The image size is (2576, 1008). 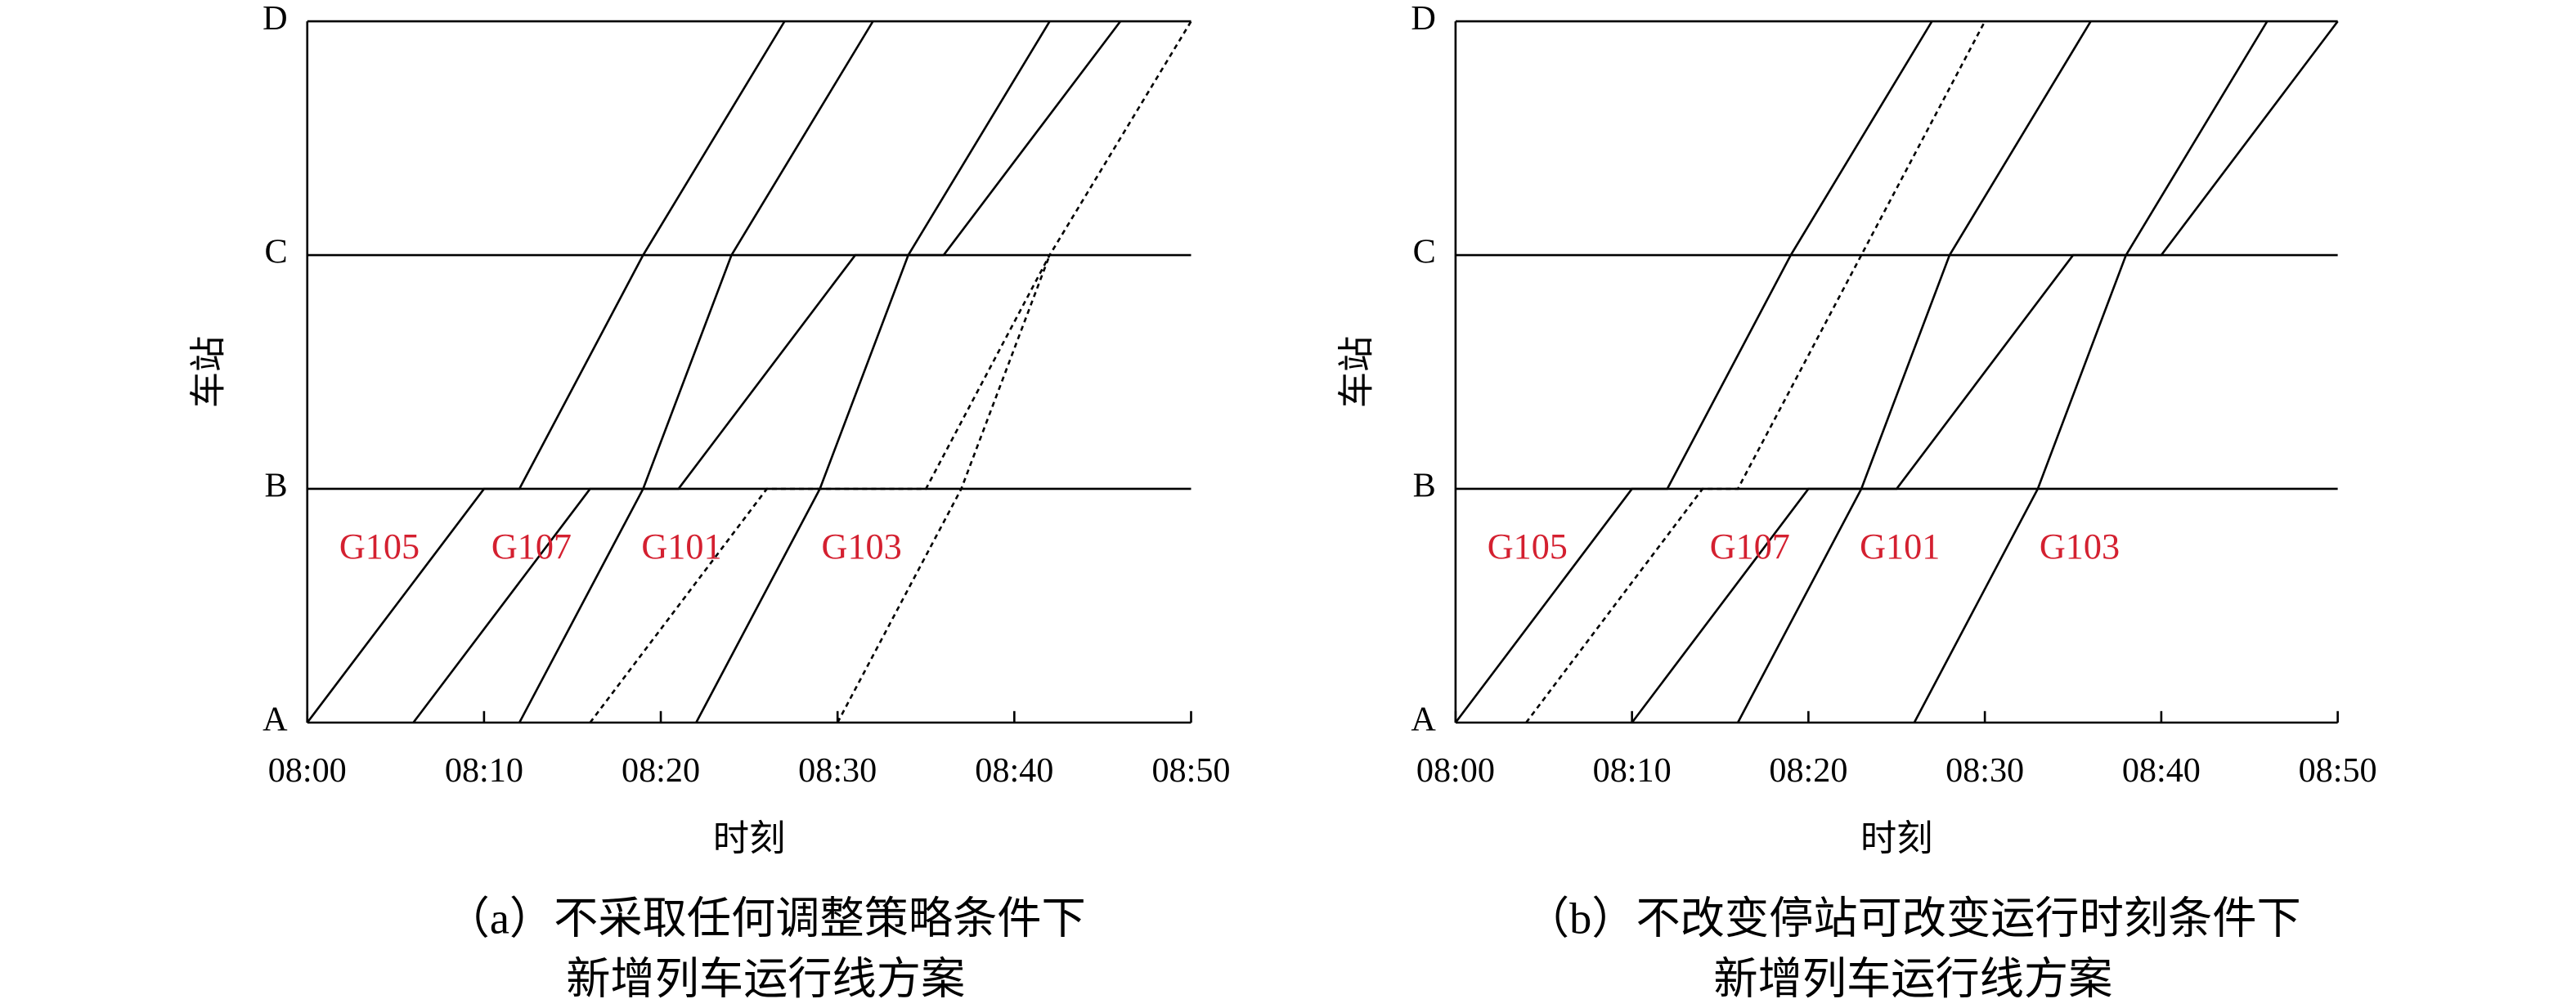 I want to click on caption: （a）不采取任何调整策略条件下, so click(x=766, y=919).